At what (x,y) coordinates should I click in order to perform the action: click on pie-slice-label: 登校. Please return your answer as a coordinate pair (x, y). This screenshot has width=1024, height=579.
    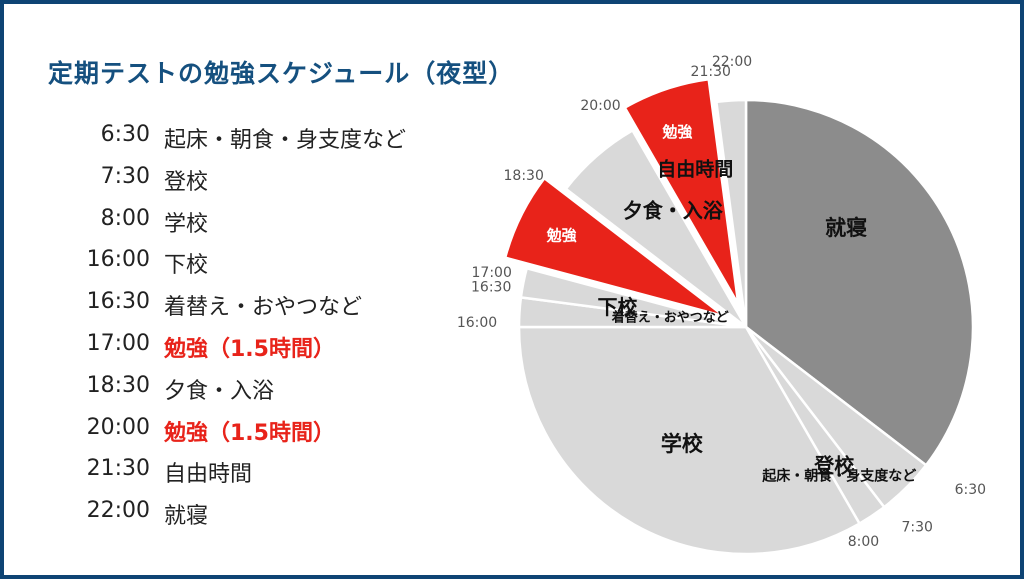
    Looking at the image, I should click on (834, 466).